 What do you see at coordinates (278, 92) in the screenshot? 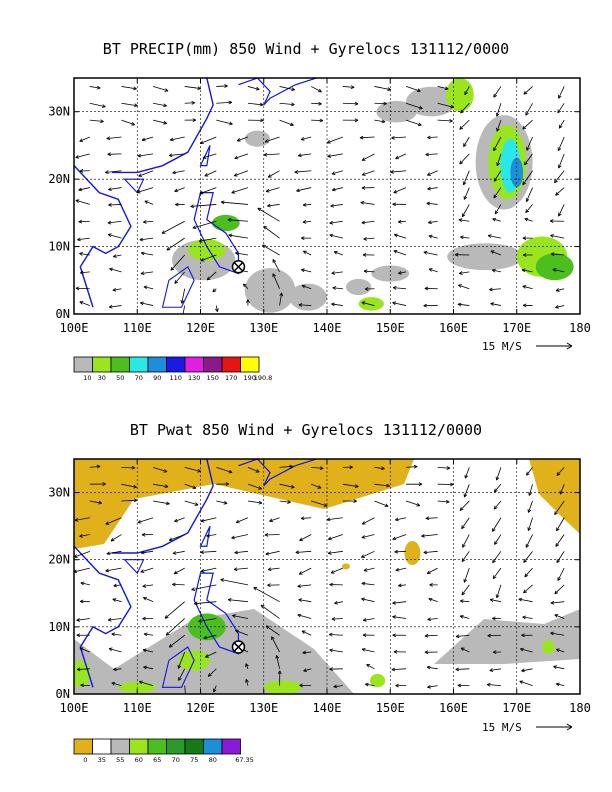
I see `japan-coast` at bounding box center [278, 92].